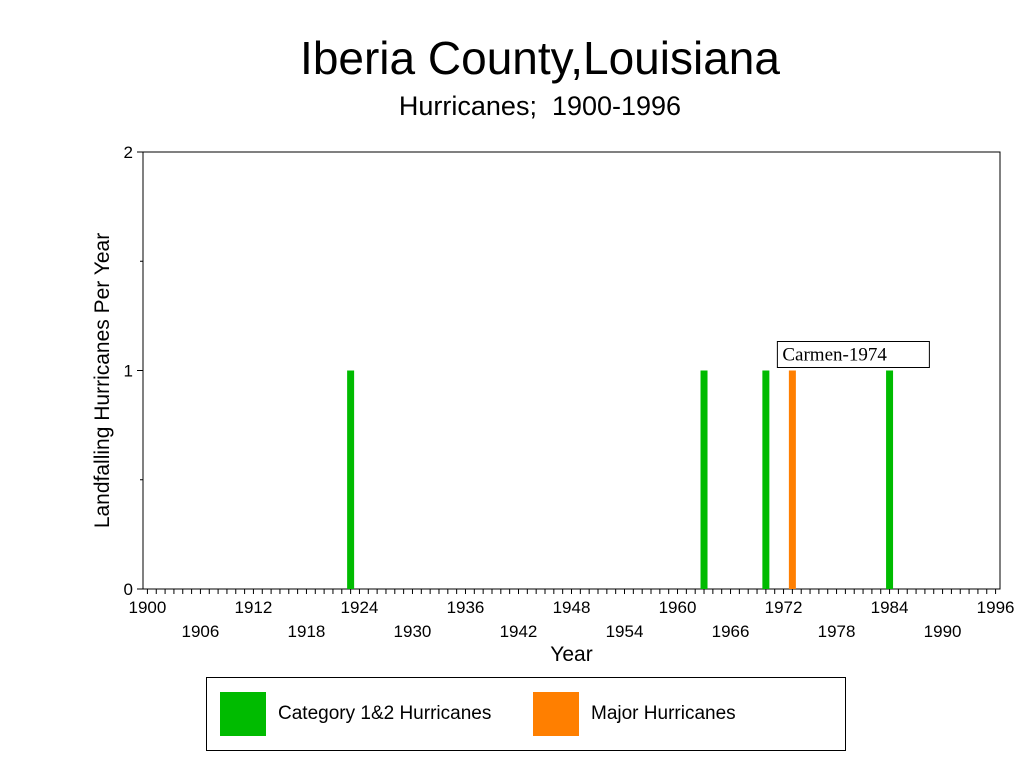 The height and width of the screenshot is (768, 1024). I want to click on annotations: Carmen-1974, so click(853, 354).